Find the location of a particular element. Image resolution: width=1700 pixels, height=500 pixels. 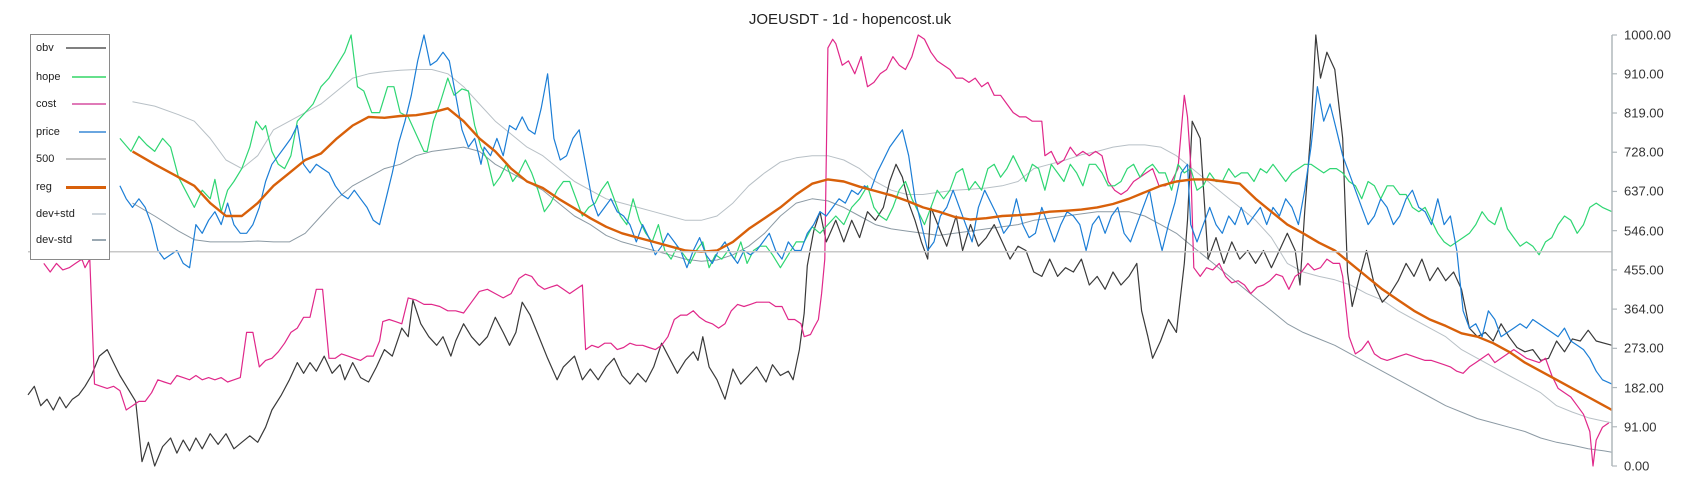

legend-label: obv is located at coordinates (45, 48).